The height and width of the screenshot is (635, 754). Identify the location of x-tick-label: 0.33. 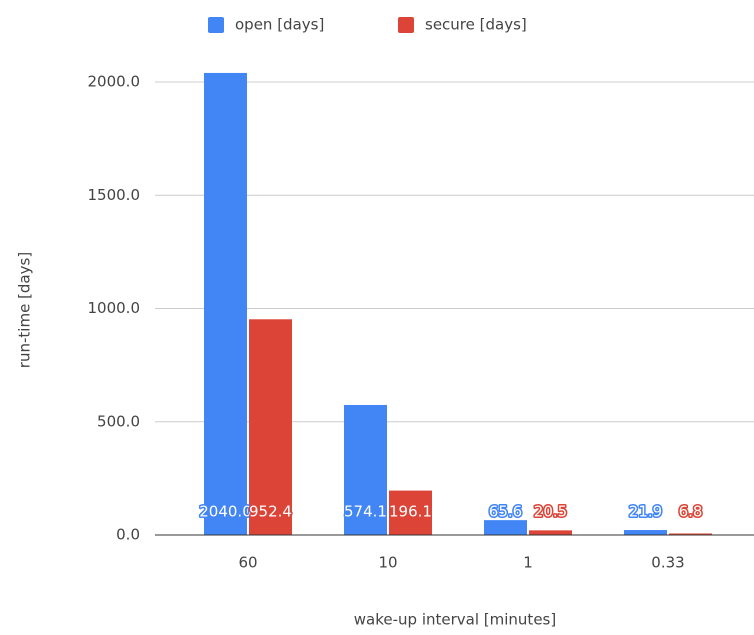
(667, 563).